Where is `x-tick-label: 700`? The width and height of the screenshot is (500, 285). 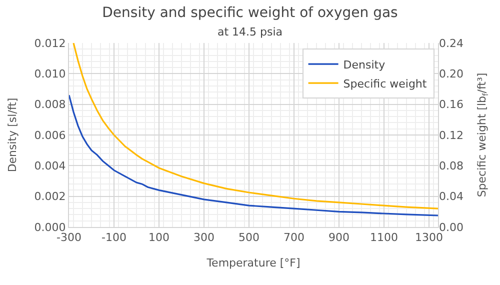 x-tick-label: 700 is located at coordinates (294, 237).